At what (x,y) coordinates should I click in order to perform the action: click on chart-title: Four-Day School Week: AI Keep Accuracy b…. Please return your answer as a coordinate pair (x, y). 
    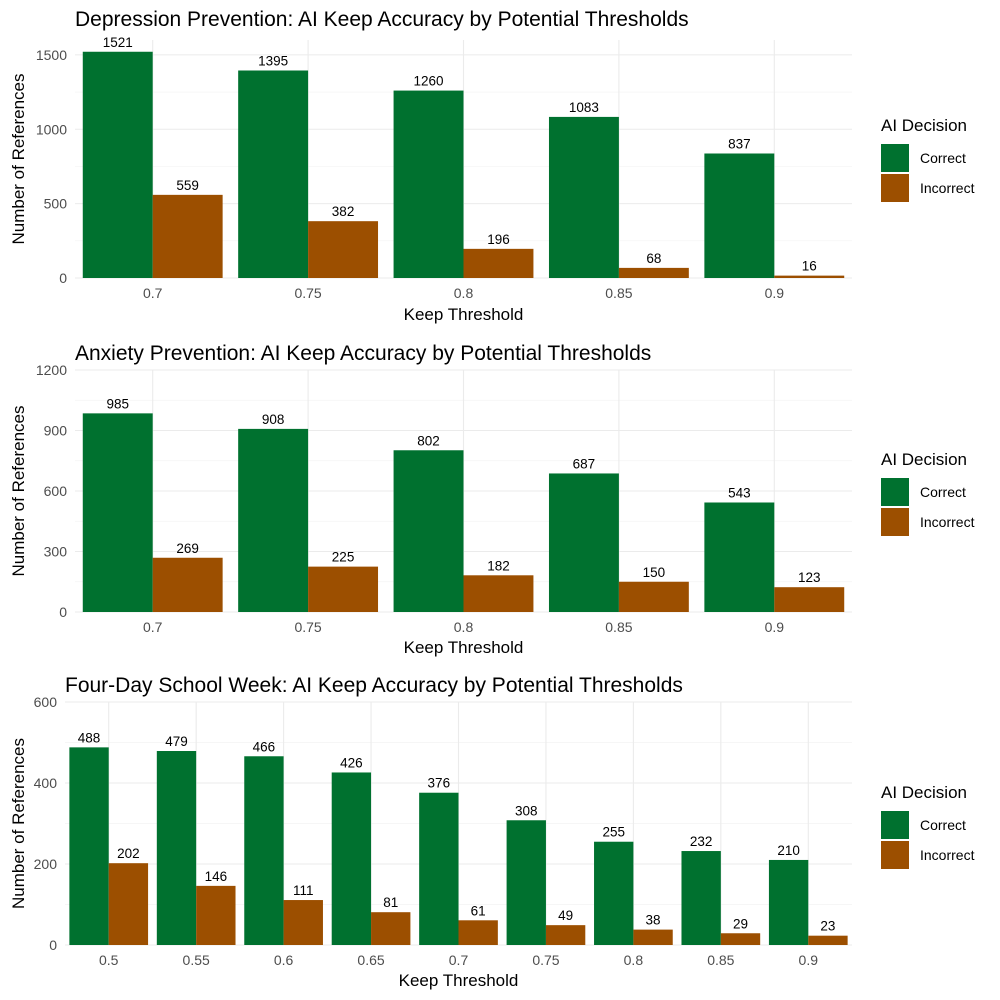
    Looking at the image, I should click on (374, 685).